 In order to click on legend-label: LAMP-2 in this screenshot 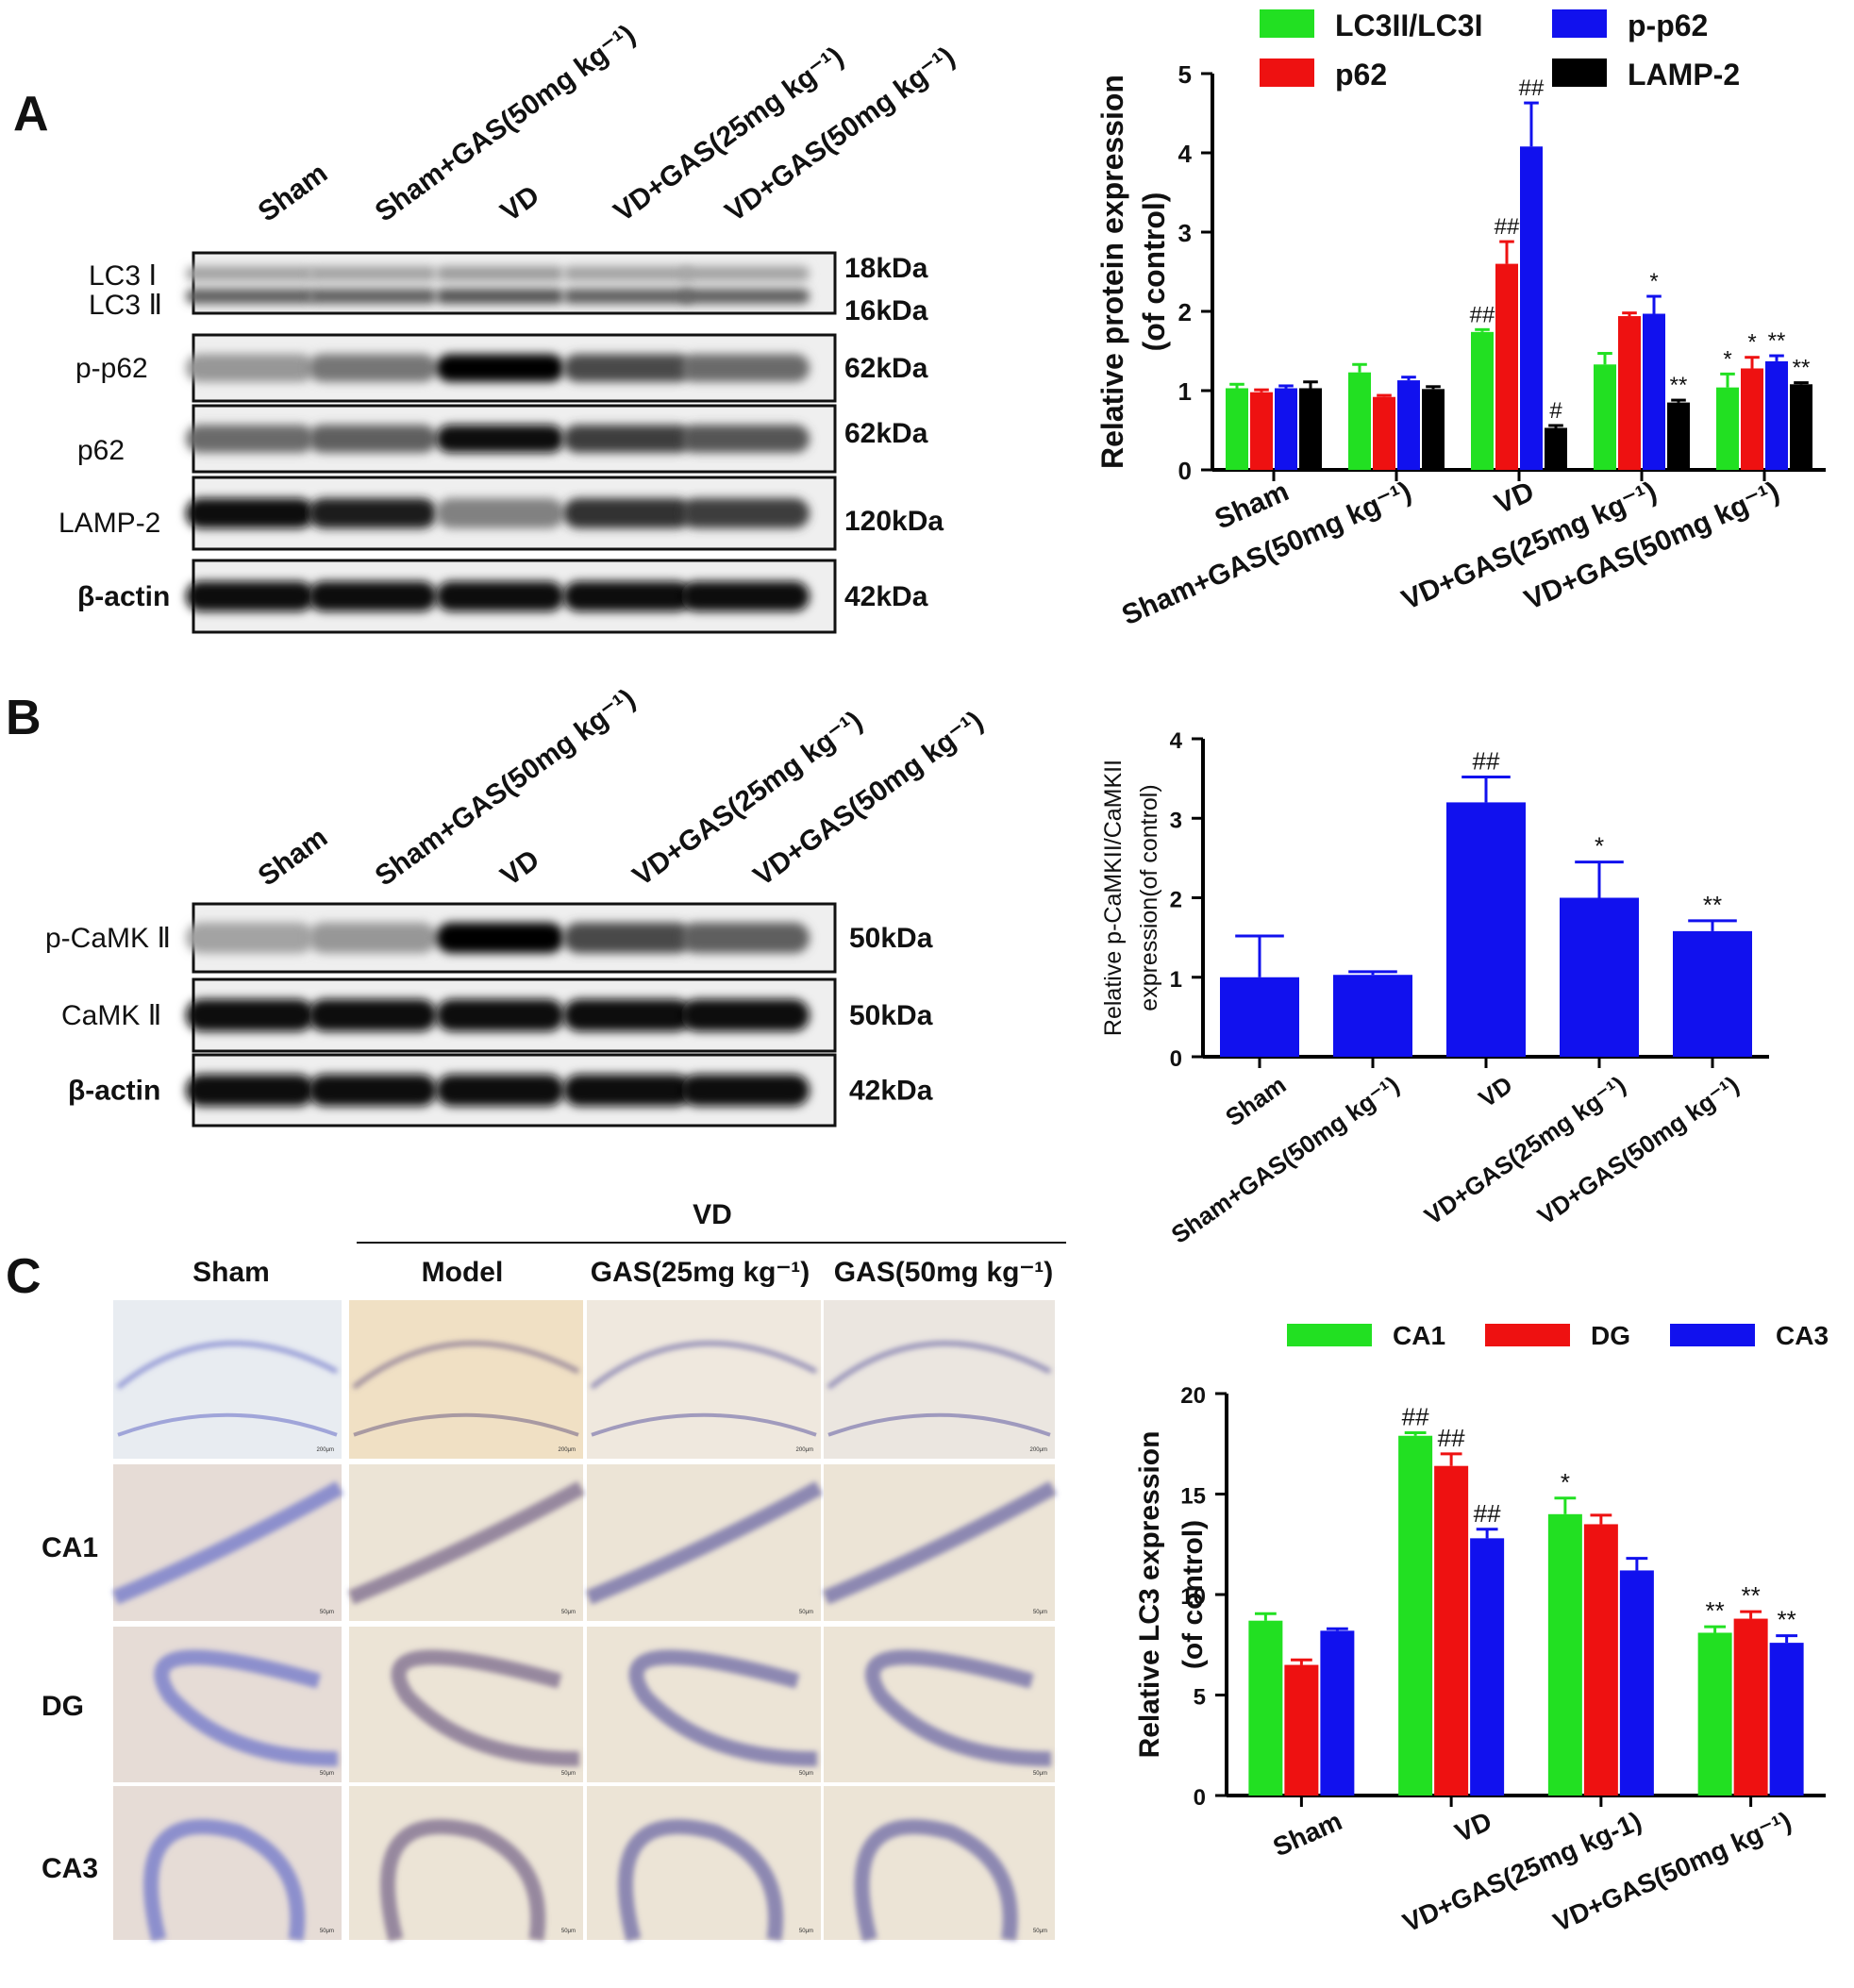, I will do `click(1684, 75)`.